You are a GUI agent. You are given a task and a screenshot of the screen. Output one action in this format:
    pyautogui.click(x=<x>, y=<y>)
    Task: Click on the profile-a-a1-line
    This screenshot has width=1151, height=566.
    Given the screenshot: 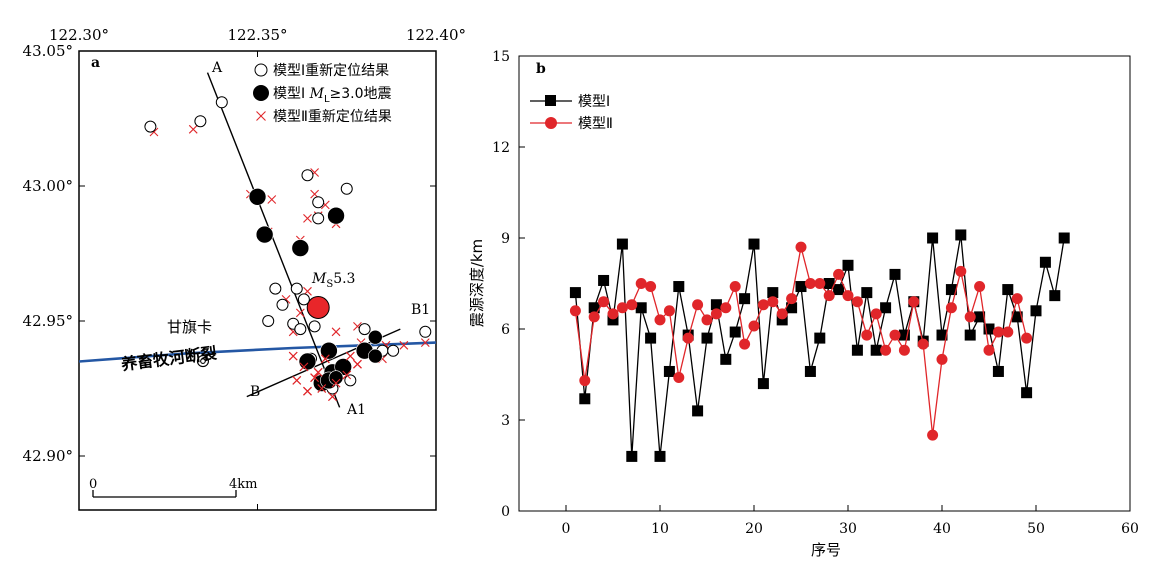 What is the action you would take?
    pyautogui.click(x=273, y=240)
    